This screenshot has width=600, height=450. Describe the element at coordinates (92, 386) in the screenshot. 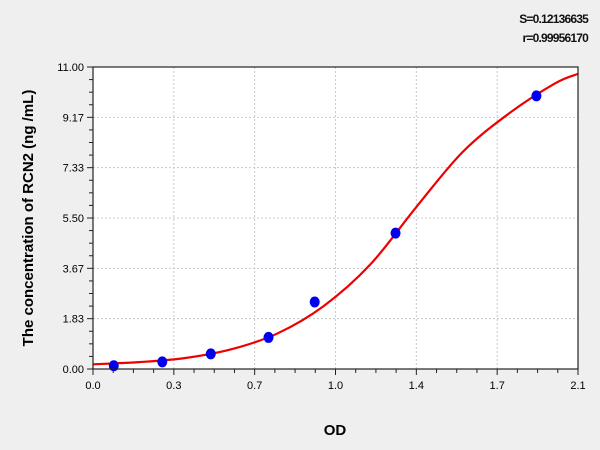

I see `x-tick-label: 0.0` at that location.